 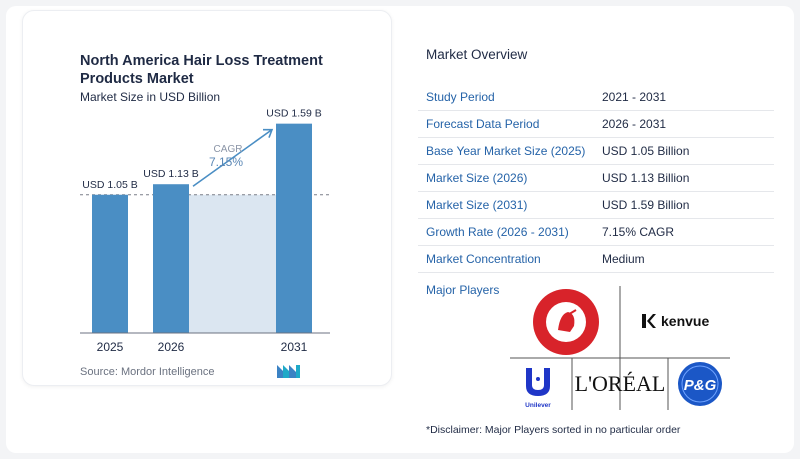 I want to click on overview-row-label: Market Size (2026), so click(x=477, y=178).